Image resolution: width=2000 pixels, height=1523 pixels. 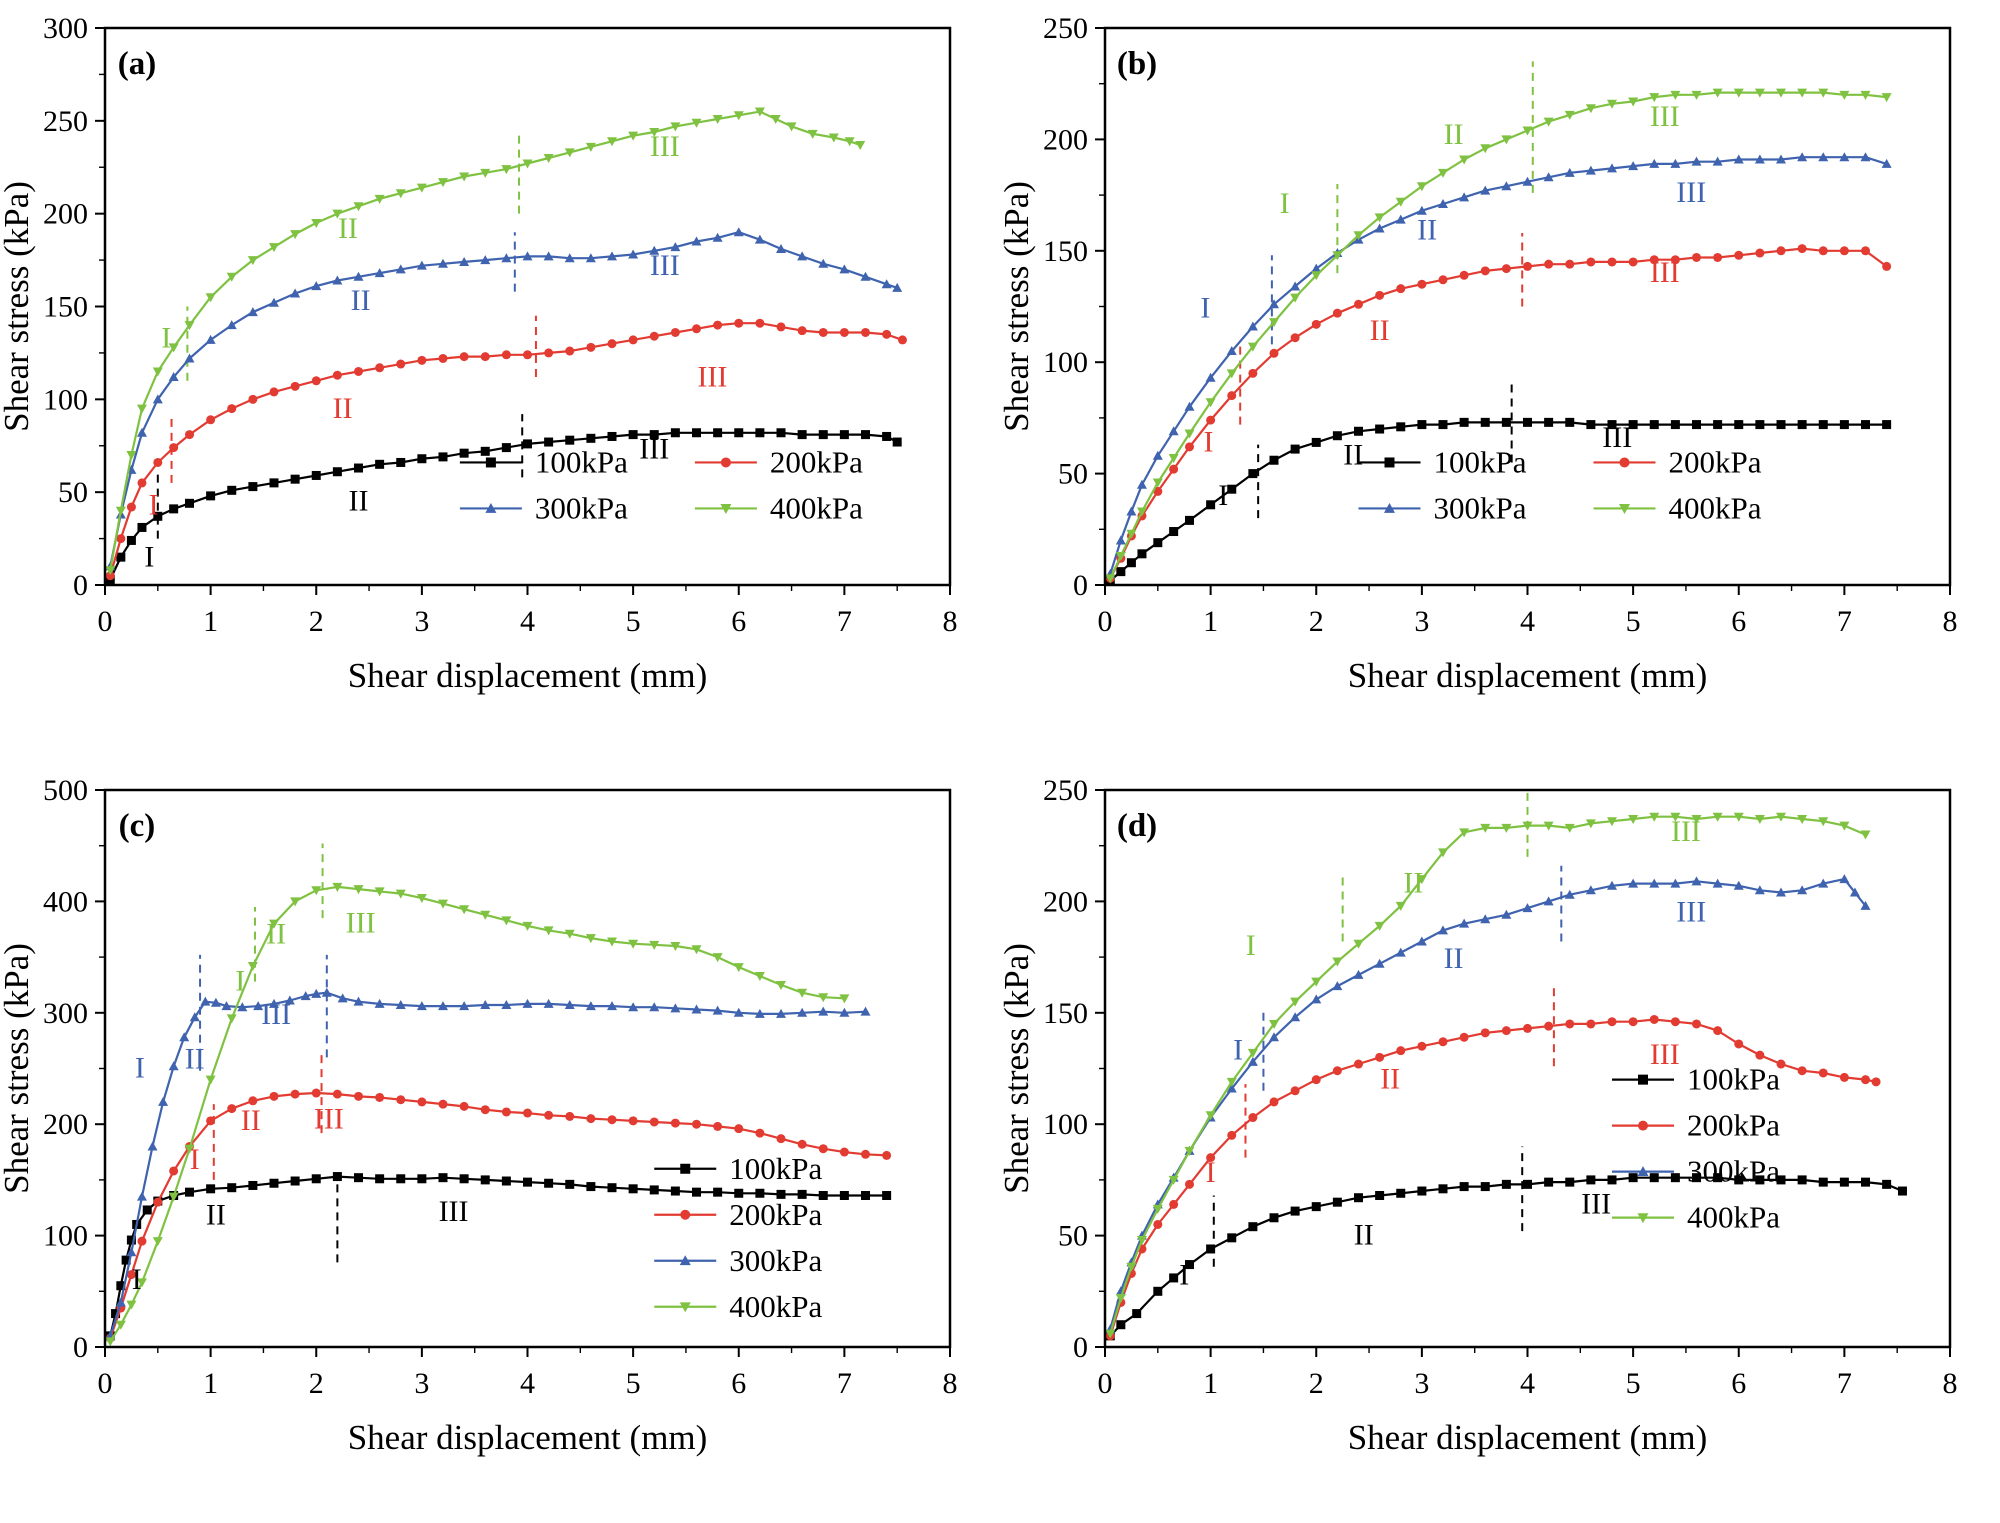 What do you see at coordinates (137, 826) in the screenshot?
I see `svg-text: (c)` at bounding box center [137, 826].